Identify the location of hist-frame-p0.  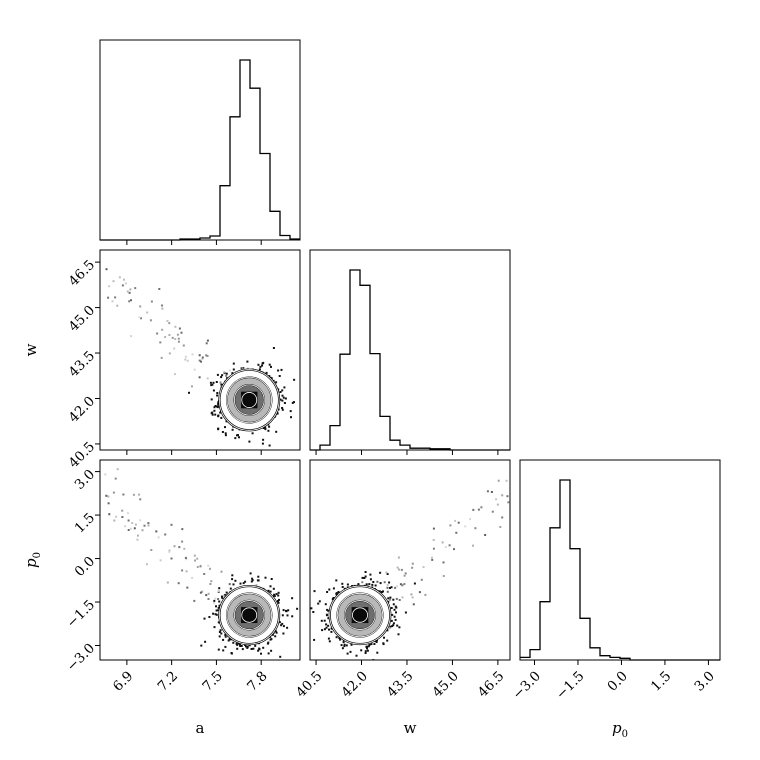
(620, 560).